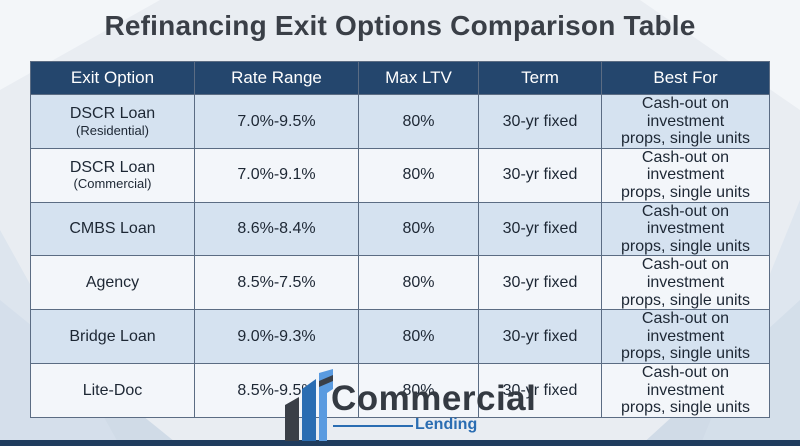 The height and width of the screenshot is (446, 800). I want to click on column-header-rate-range: Rate Range, so click(276, 78).